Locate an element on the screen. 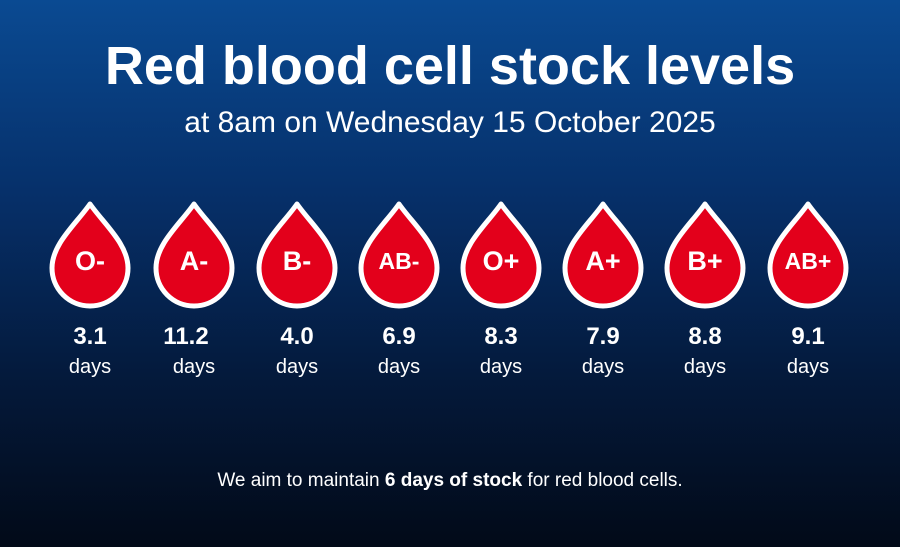 This screenshot has width=900, height=547. days-value: 8.3 is located at coordinates (501, 336).